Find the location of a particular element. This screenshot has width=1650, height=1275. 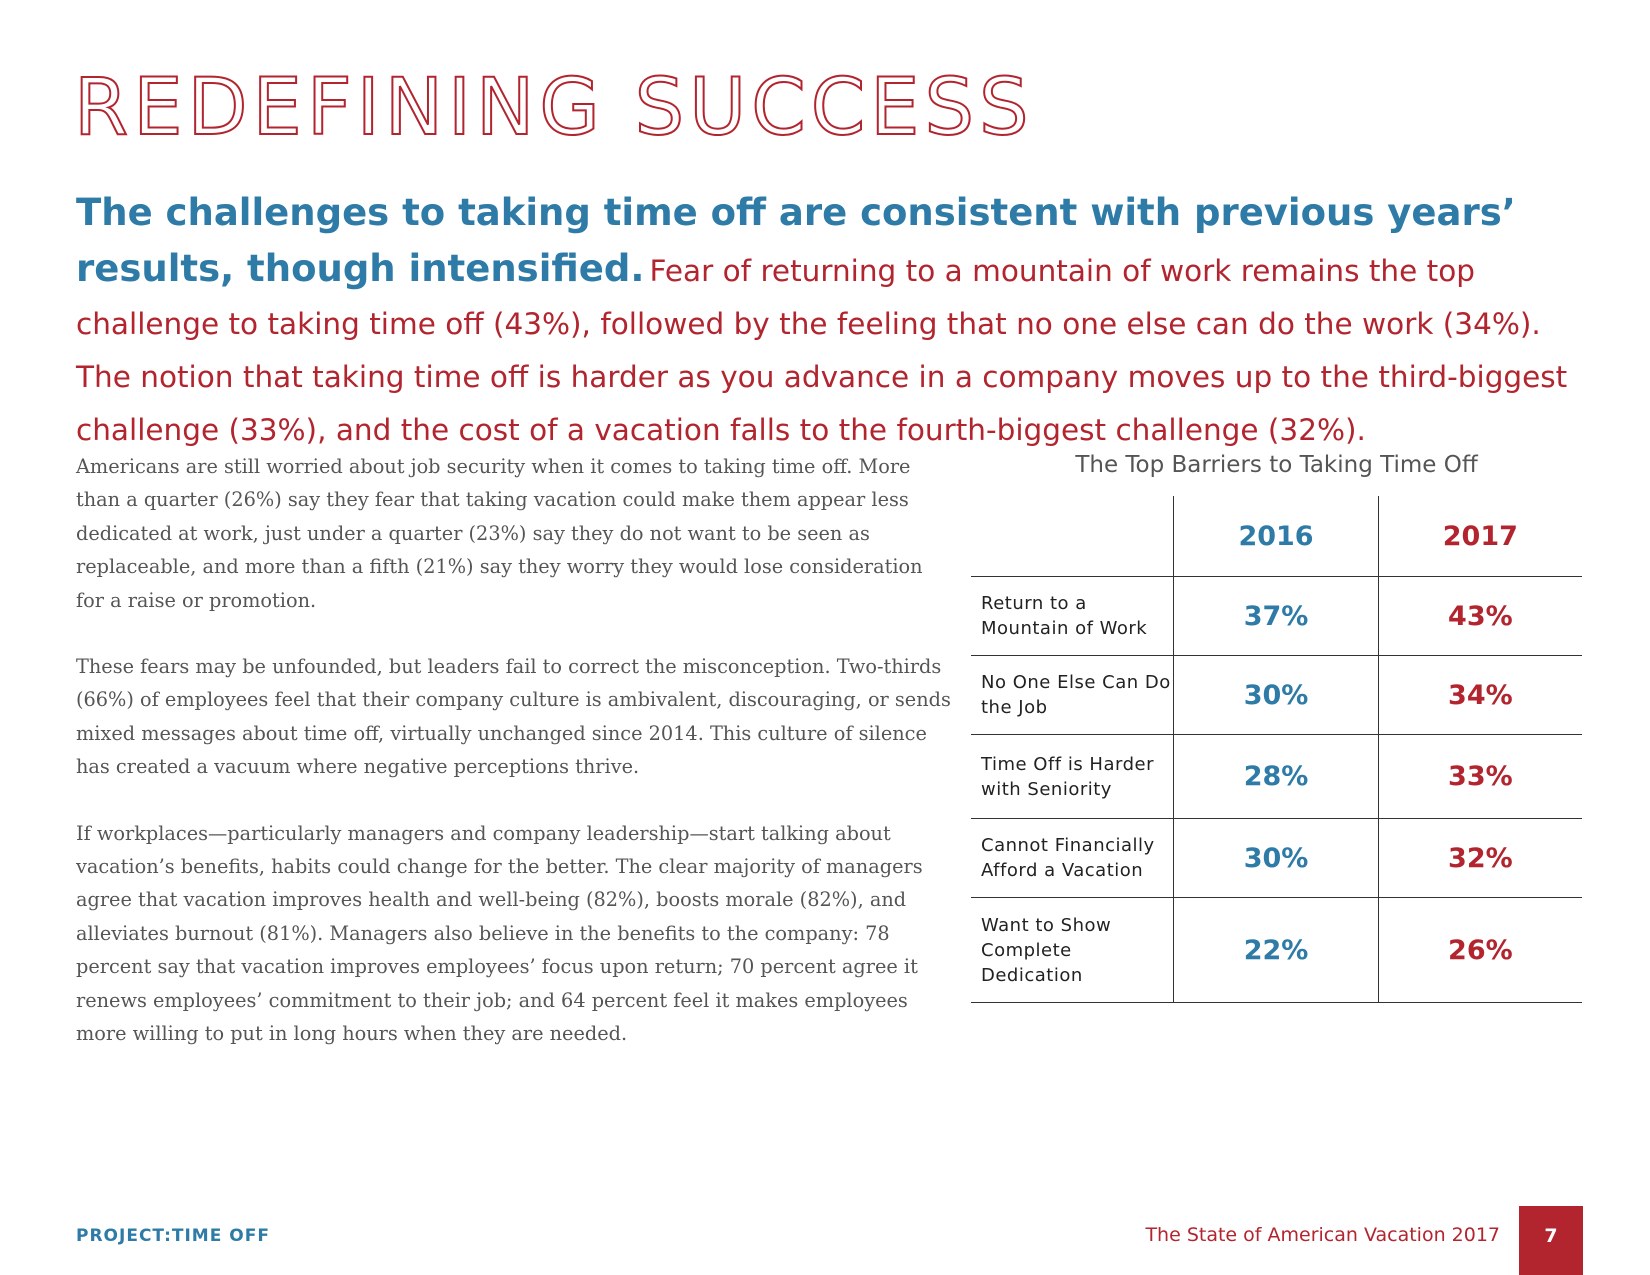

row-label: Time Off is Harder with Seniority is located at coordinates (1067, 776).